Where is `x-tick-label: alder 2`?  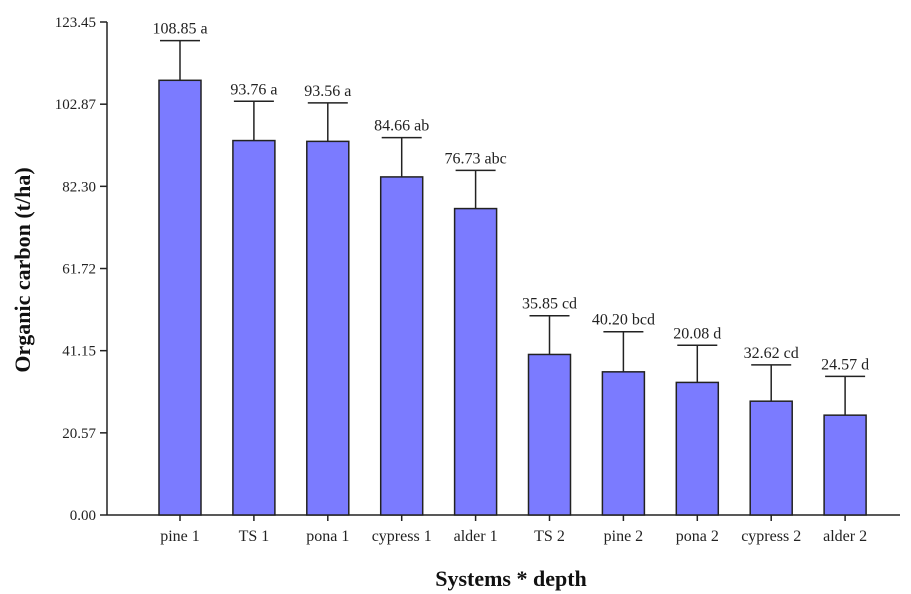
x-tick-label: alder 2 is located at coordinates (845, 536).